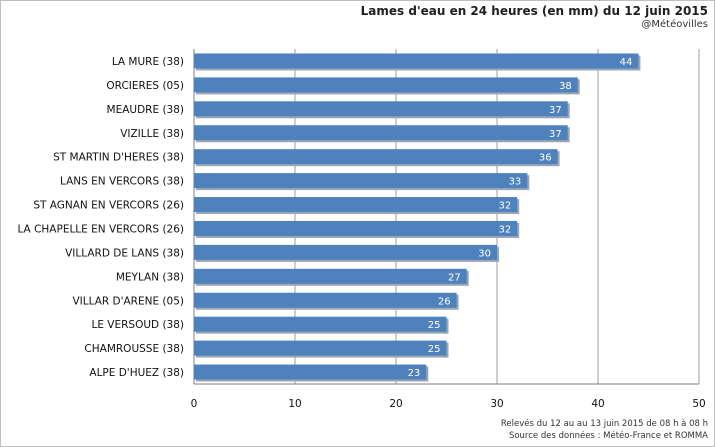  What do you see at coordinates (444, 301) in the screenshot?
I see `bar-value-label: 26` at bounding box center [444, 301].